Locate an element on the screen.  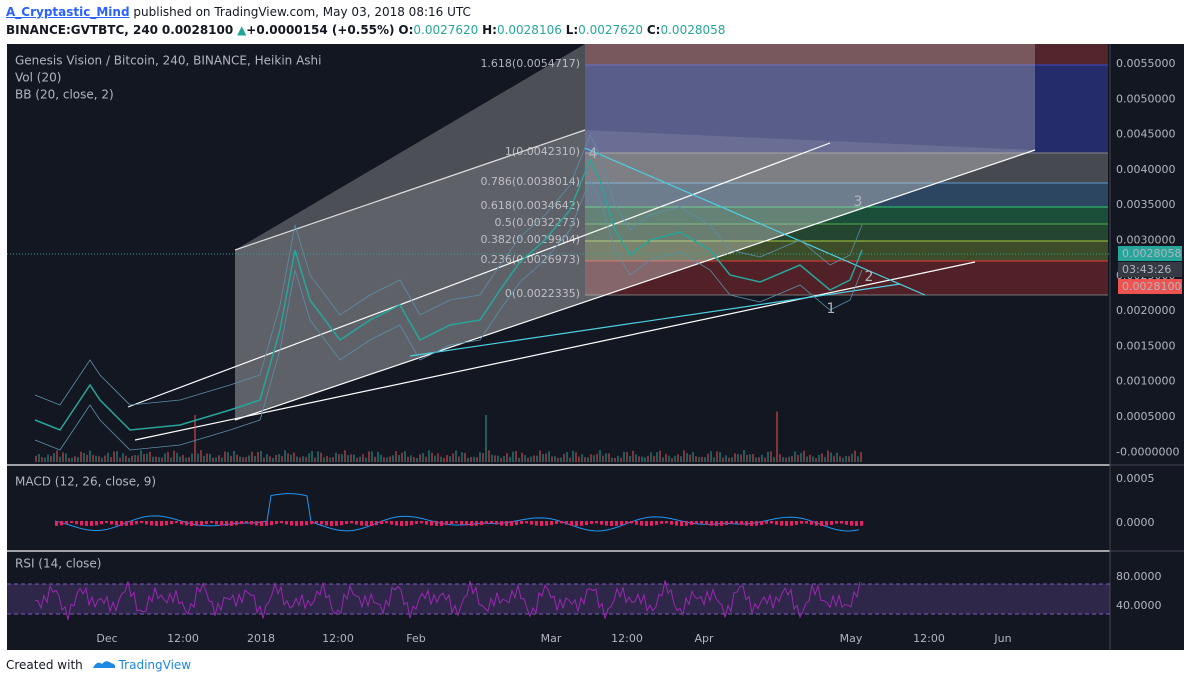
brand: TradingView is located at coordinates (155, 665).